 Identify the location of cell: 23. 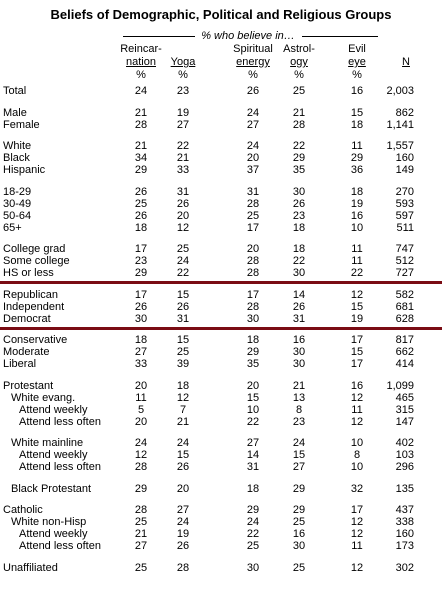
(299, 215).